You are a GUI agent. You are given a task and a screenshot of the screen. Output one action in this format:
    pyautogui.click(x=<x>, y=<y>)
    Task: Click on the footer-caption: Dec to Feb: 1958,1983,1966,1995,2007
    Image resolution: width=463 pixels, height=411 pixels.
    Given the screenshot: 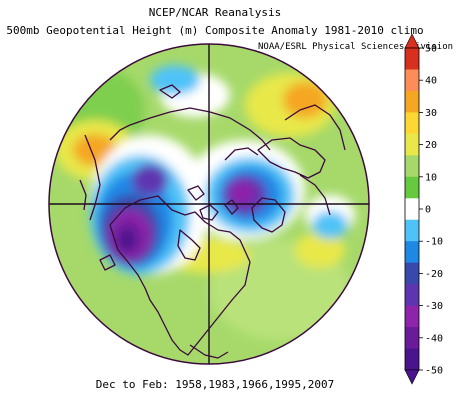 What is the action you would take?
    pyautogui.click(x=215, y=384)
    